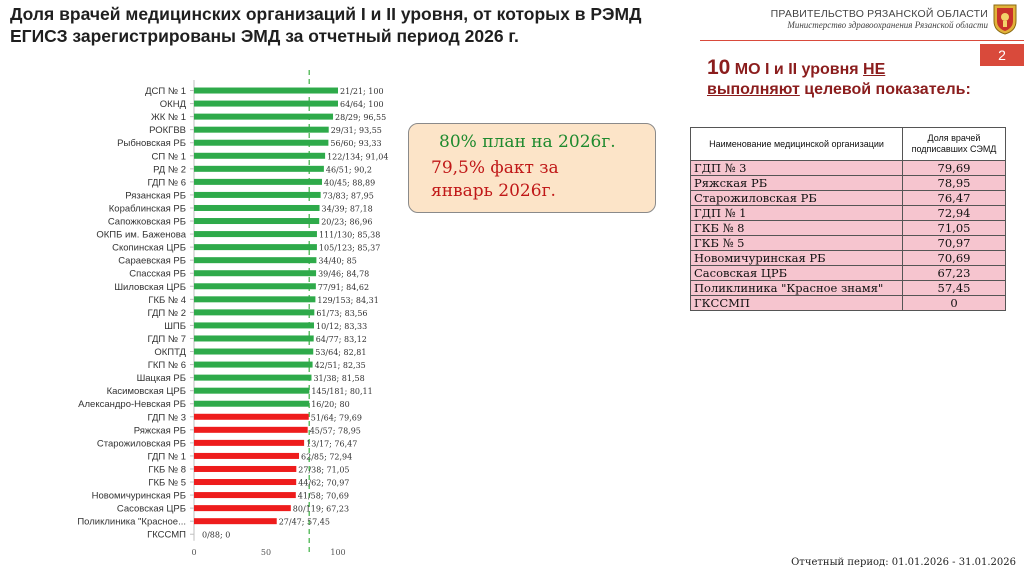 The image size is (1024, 574). Describe the element at coordinates (167, 469) in the screenshot. I see `category-label: ГКБ № 8` at that location.